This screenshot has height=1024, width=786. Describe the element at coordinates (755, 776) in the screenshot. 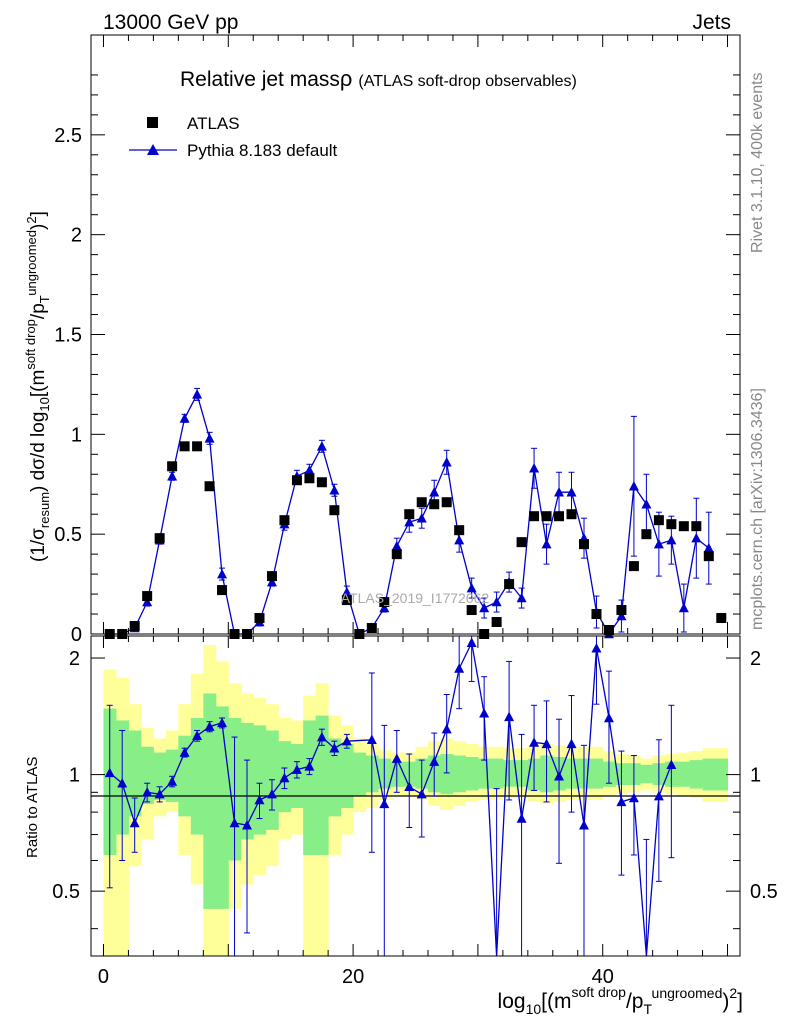

I see `ratio-y-tick-label-right: 1` at that location.